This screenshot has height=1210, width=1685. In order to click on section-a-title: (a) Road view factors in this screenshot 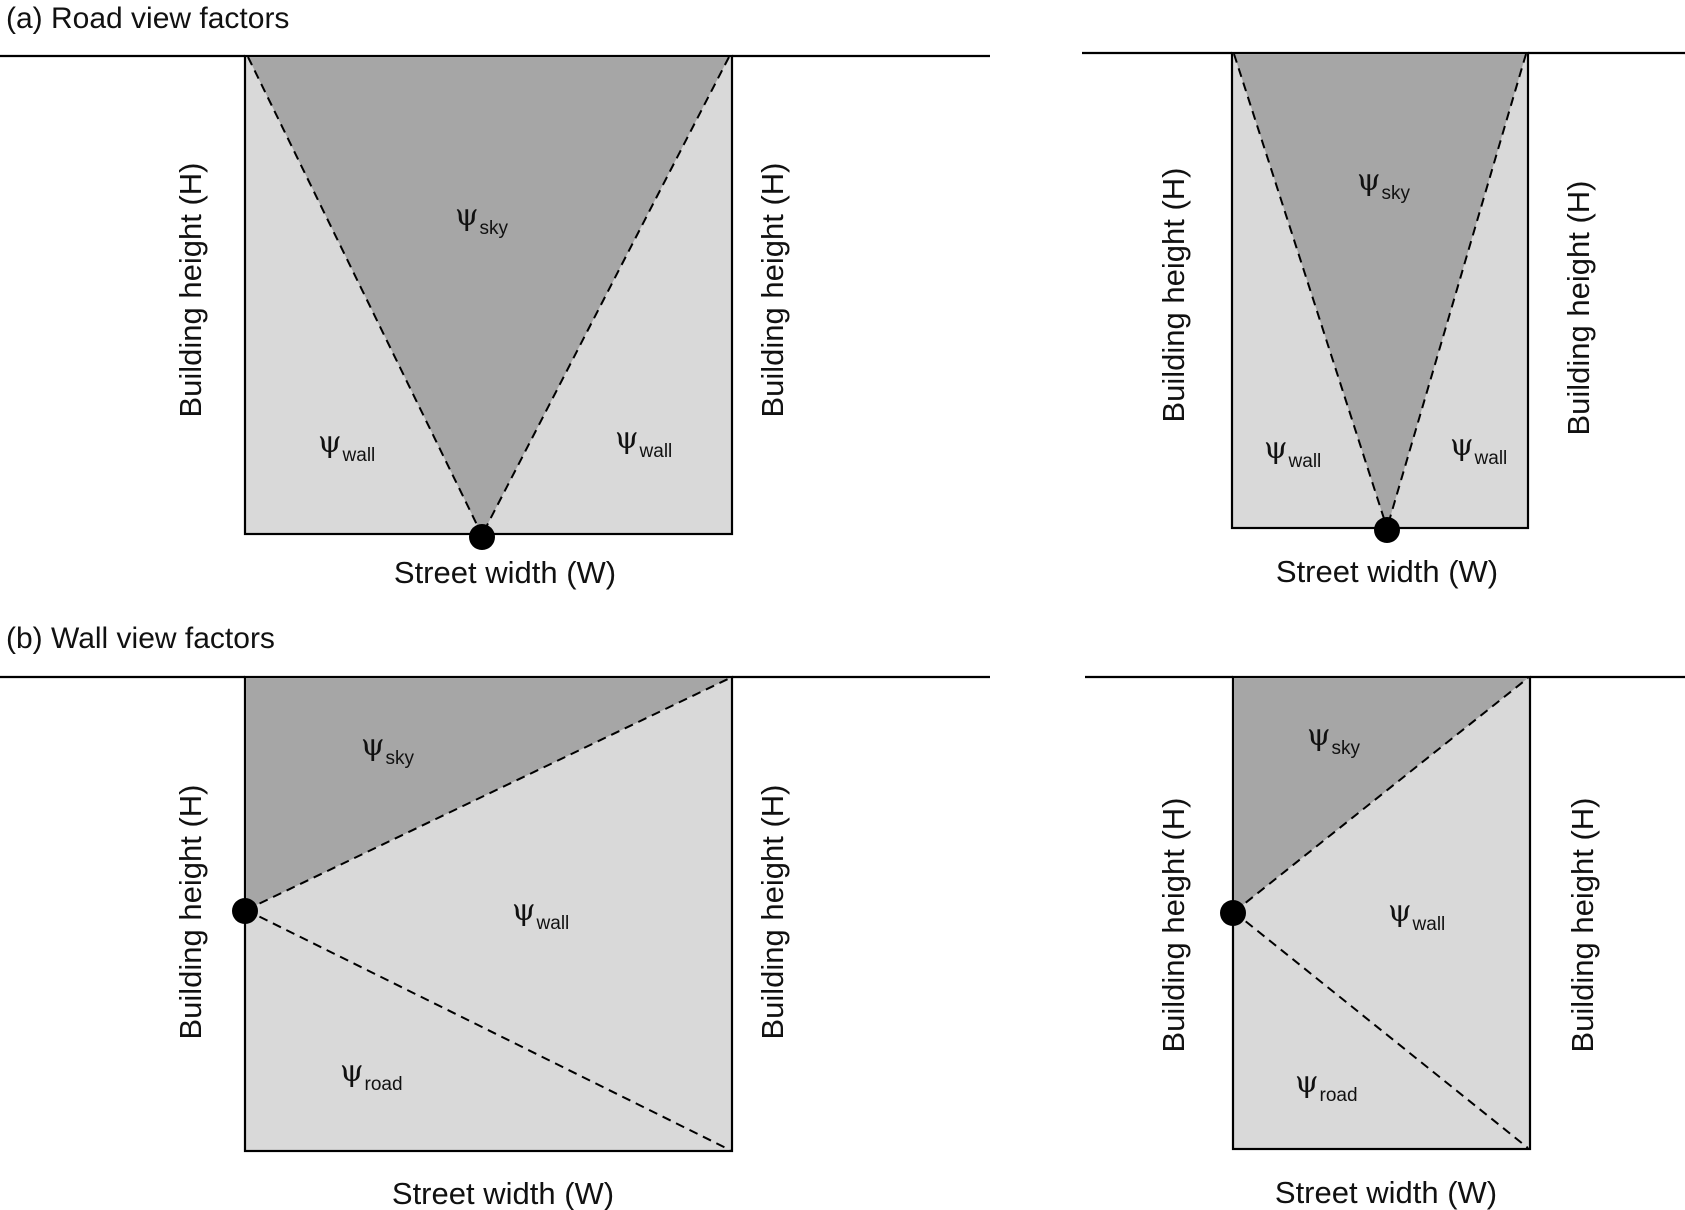, I will do `click(147, 18)`.